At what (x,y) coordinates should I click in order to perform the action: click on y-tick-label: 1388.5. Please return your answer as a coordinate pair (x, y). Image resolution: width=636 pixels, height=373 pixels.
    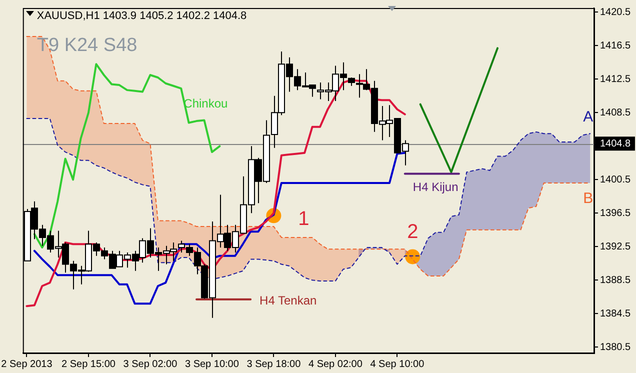
    Looking at the image, I should click on (616, 280).